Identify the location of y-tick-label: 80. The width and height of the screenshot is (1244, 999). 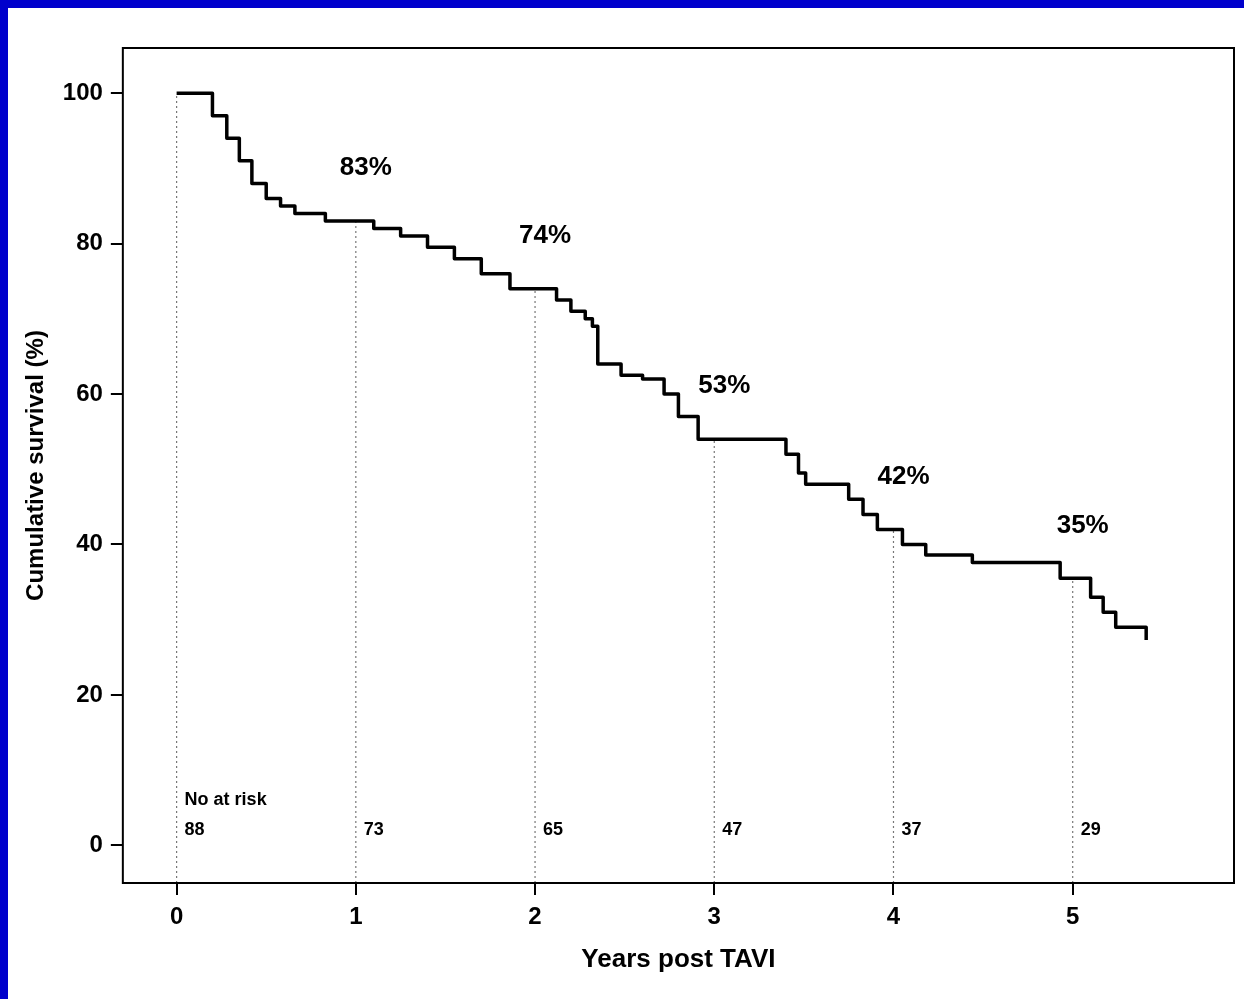
(89, 242).